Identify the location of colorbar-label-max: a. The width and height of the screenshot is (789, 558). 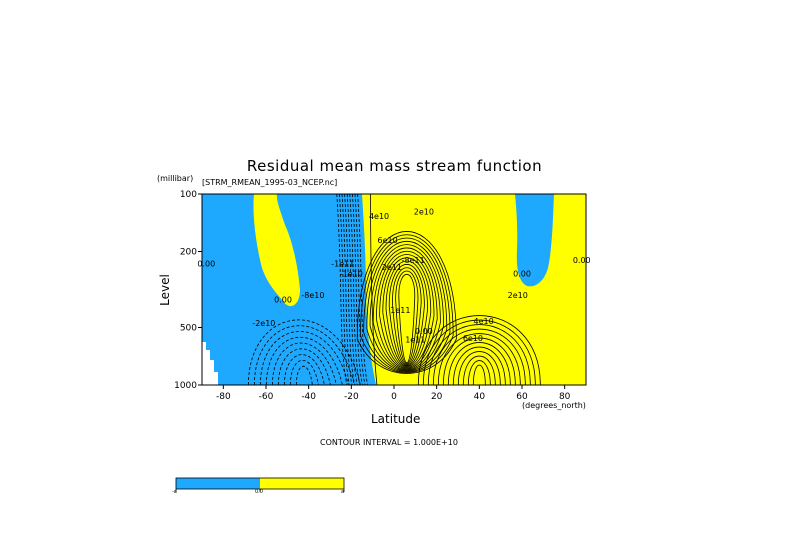
(343, 492).